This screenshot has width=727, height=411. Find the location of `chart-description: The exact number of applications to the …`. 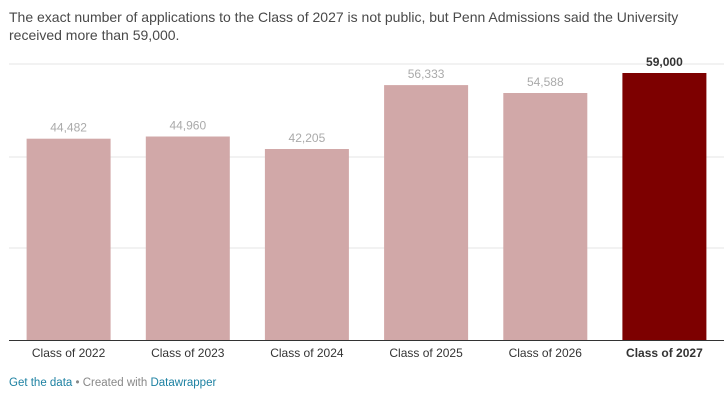

chart-description: The exact number of applications to the … is located at coordinates (344, 26).